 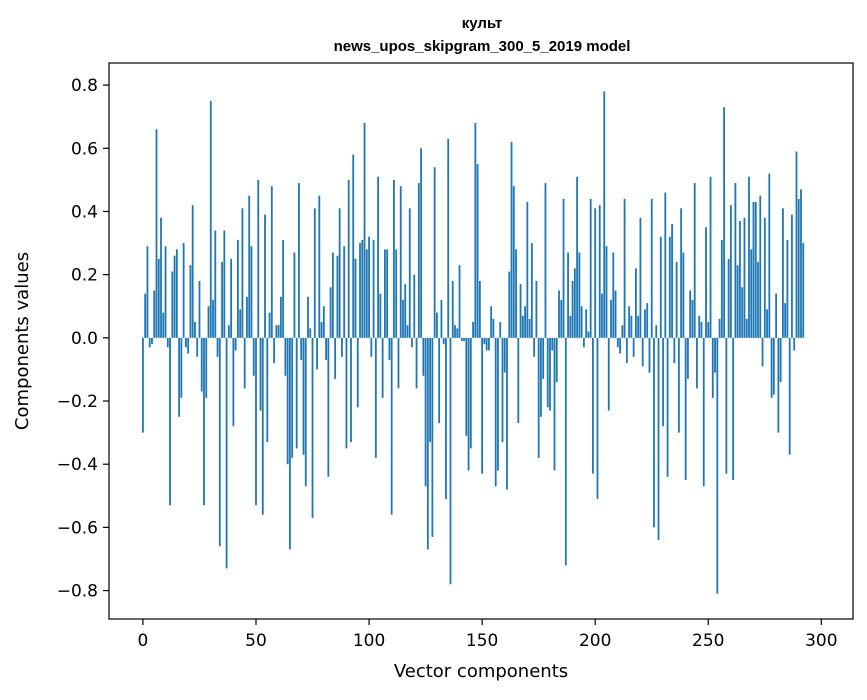 What do you see at coordinates (84, 276) in the screenshot?
I see `y-tick-label: 0.2` at bounding box center [84, 276].